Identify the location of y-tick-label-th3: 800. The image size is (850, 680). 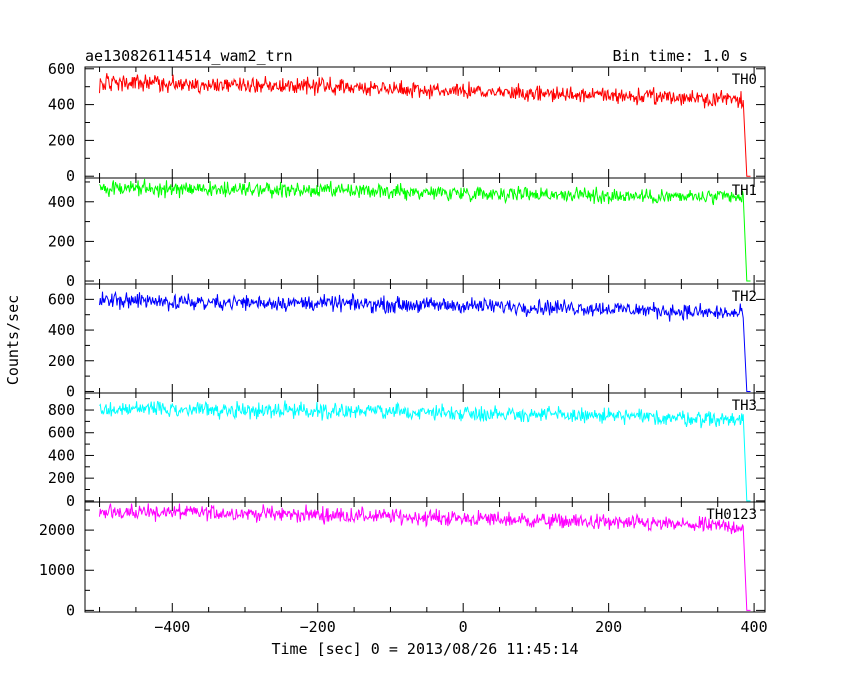
(61, 410).